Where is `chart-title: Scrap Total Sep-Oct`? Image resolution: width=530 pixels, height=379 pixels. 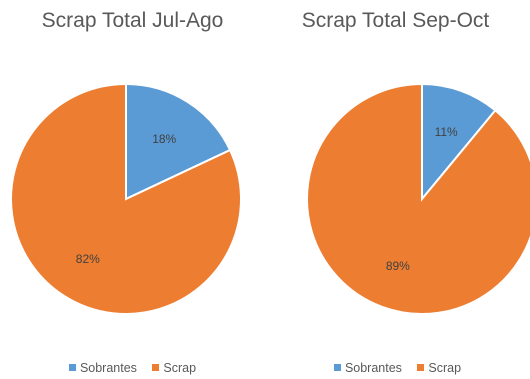
chart-title: Scrap Total Sep-Oct is located at coordinates (395, 20).